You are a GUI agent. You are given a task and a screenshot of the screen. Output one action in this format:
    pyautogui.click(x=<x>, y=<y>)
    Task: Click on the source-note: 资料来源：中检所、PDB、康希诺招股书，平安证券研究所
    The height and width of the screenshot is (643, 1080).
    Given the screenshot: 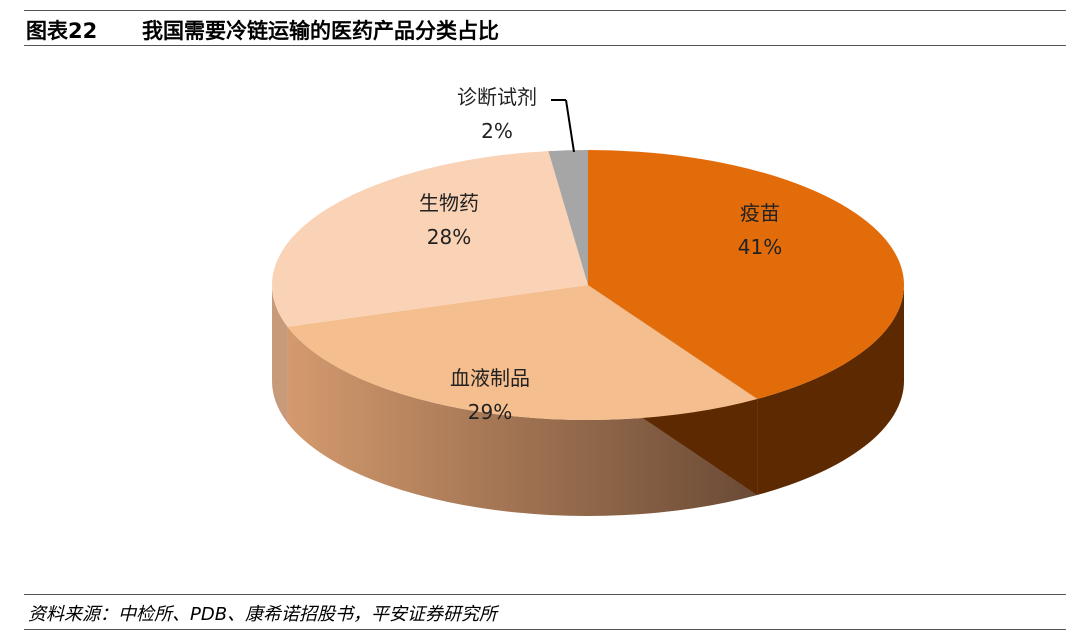 What is the action you would take?
    pyautogui.click(x=263, y=614)
    